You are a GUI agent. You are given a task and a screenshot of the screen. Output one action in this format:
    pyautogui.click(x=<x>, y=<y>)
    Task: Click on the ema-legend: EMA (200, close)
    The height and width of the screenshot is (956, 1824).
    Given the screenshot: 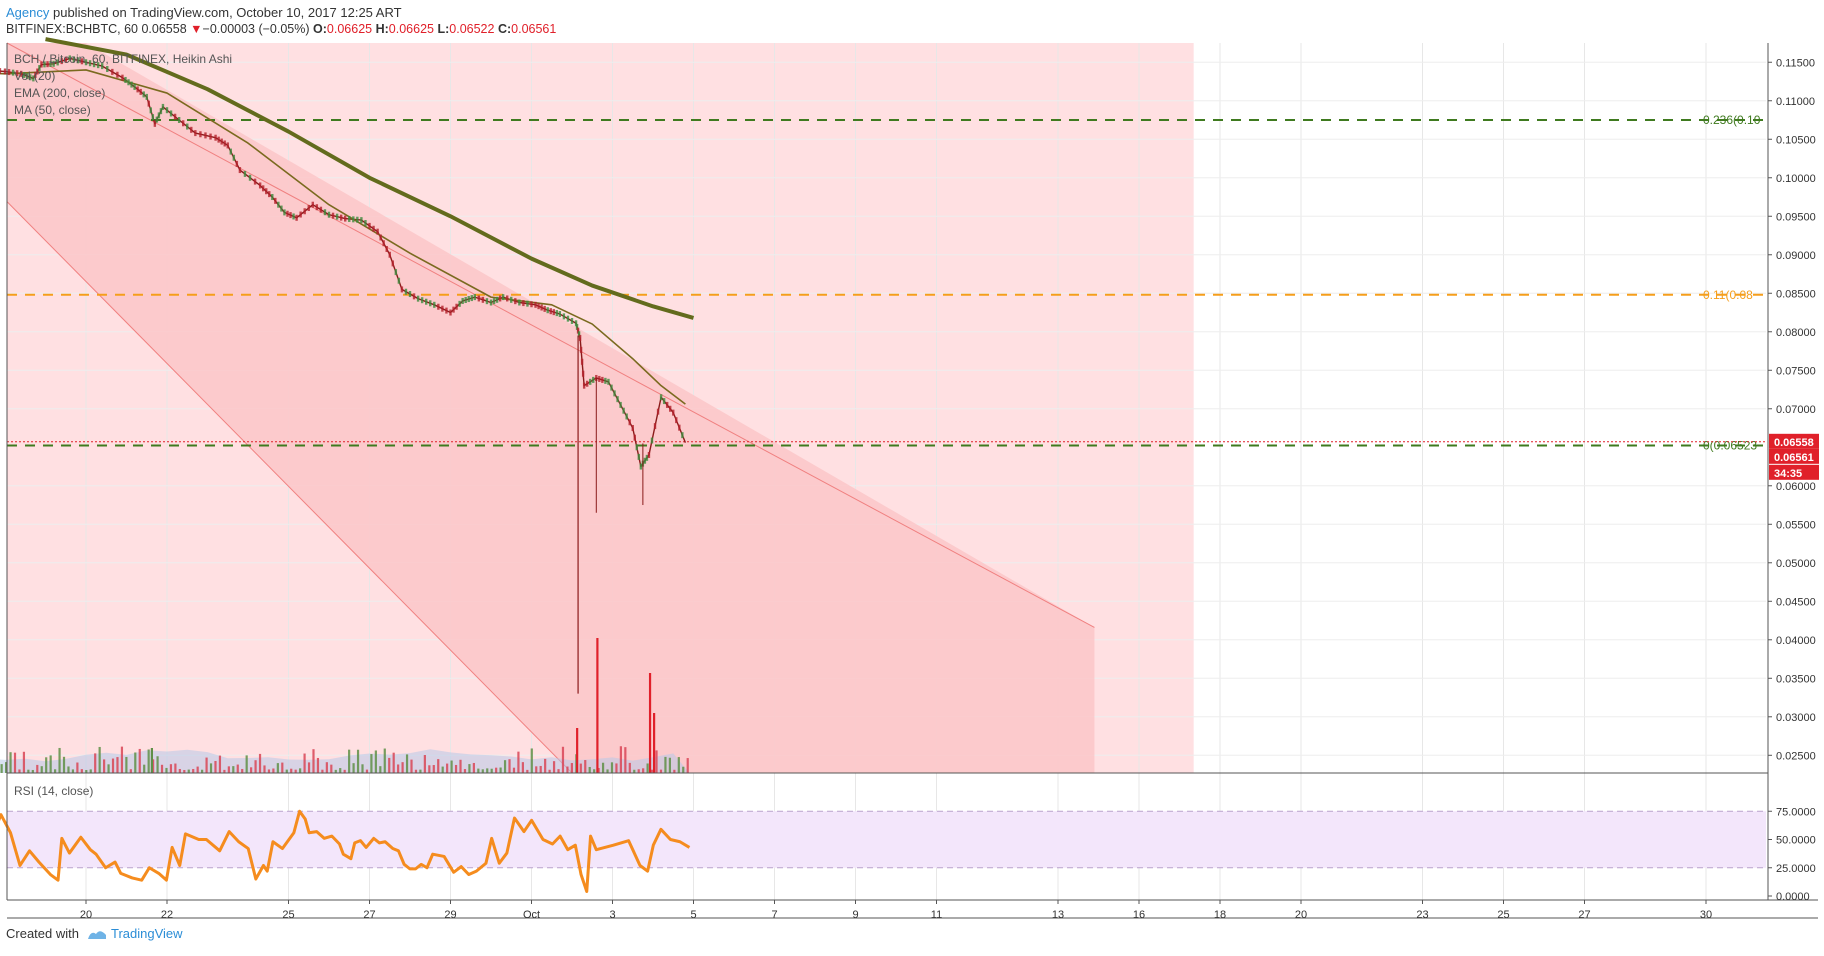 What is the action you would take?
    pyautogui.click(x=60, y=93)
    